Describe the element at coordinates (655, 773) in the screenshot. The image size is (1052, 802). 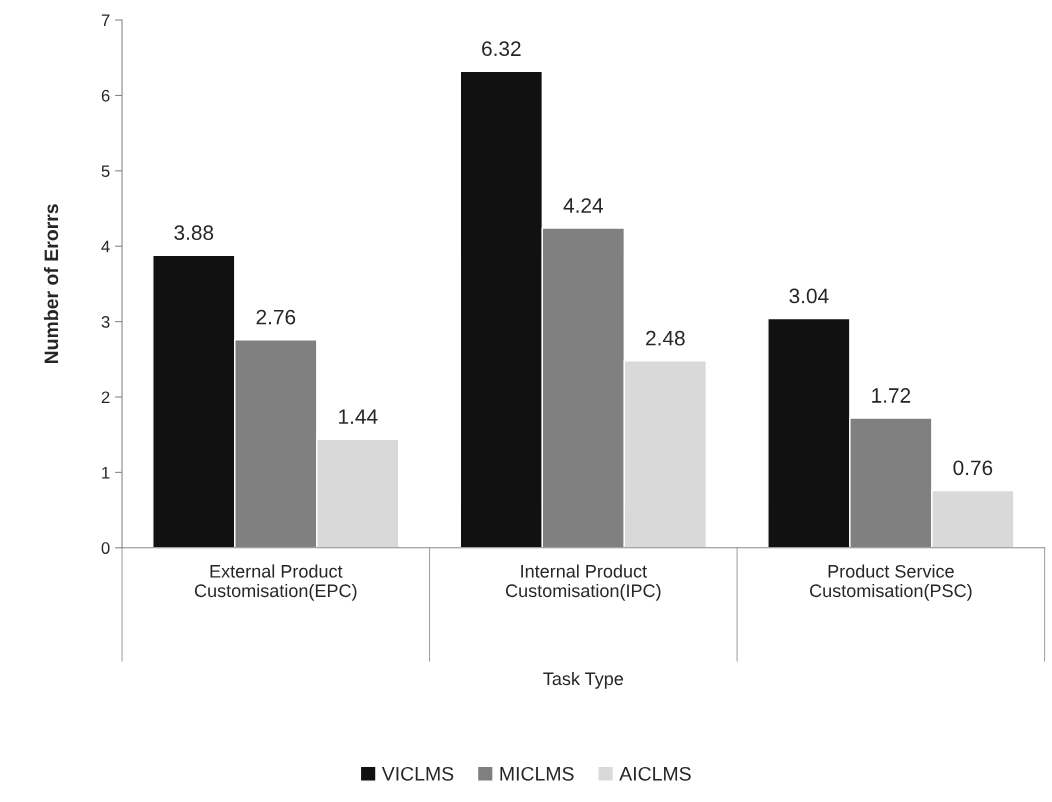
I see `legend-label: AICLMS` at that location.